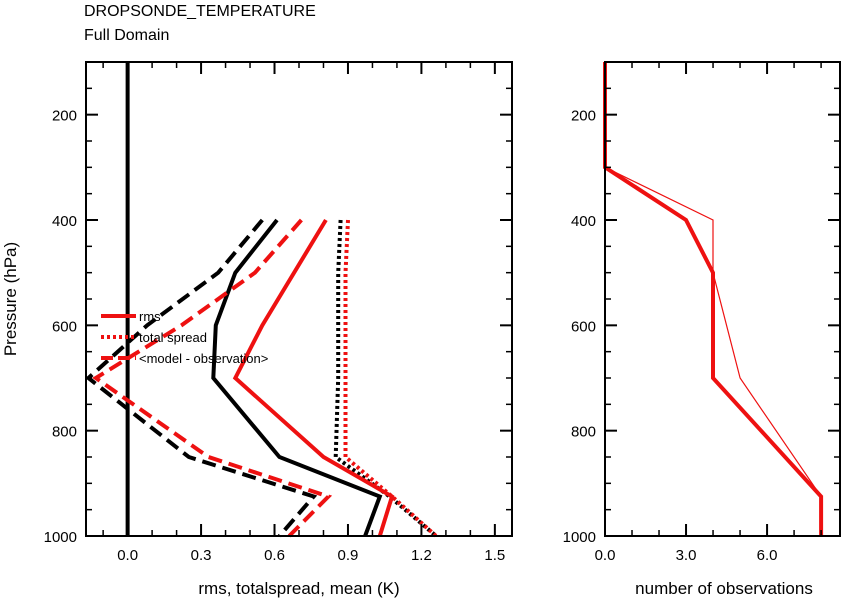 This screenshot has height=600, width=856. I want to click on x-tick-label: 1.2, so click(421, 555).